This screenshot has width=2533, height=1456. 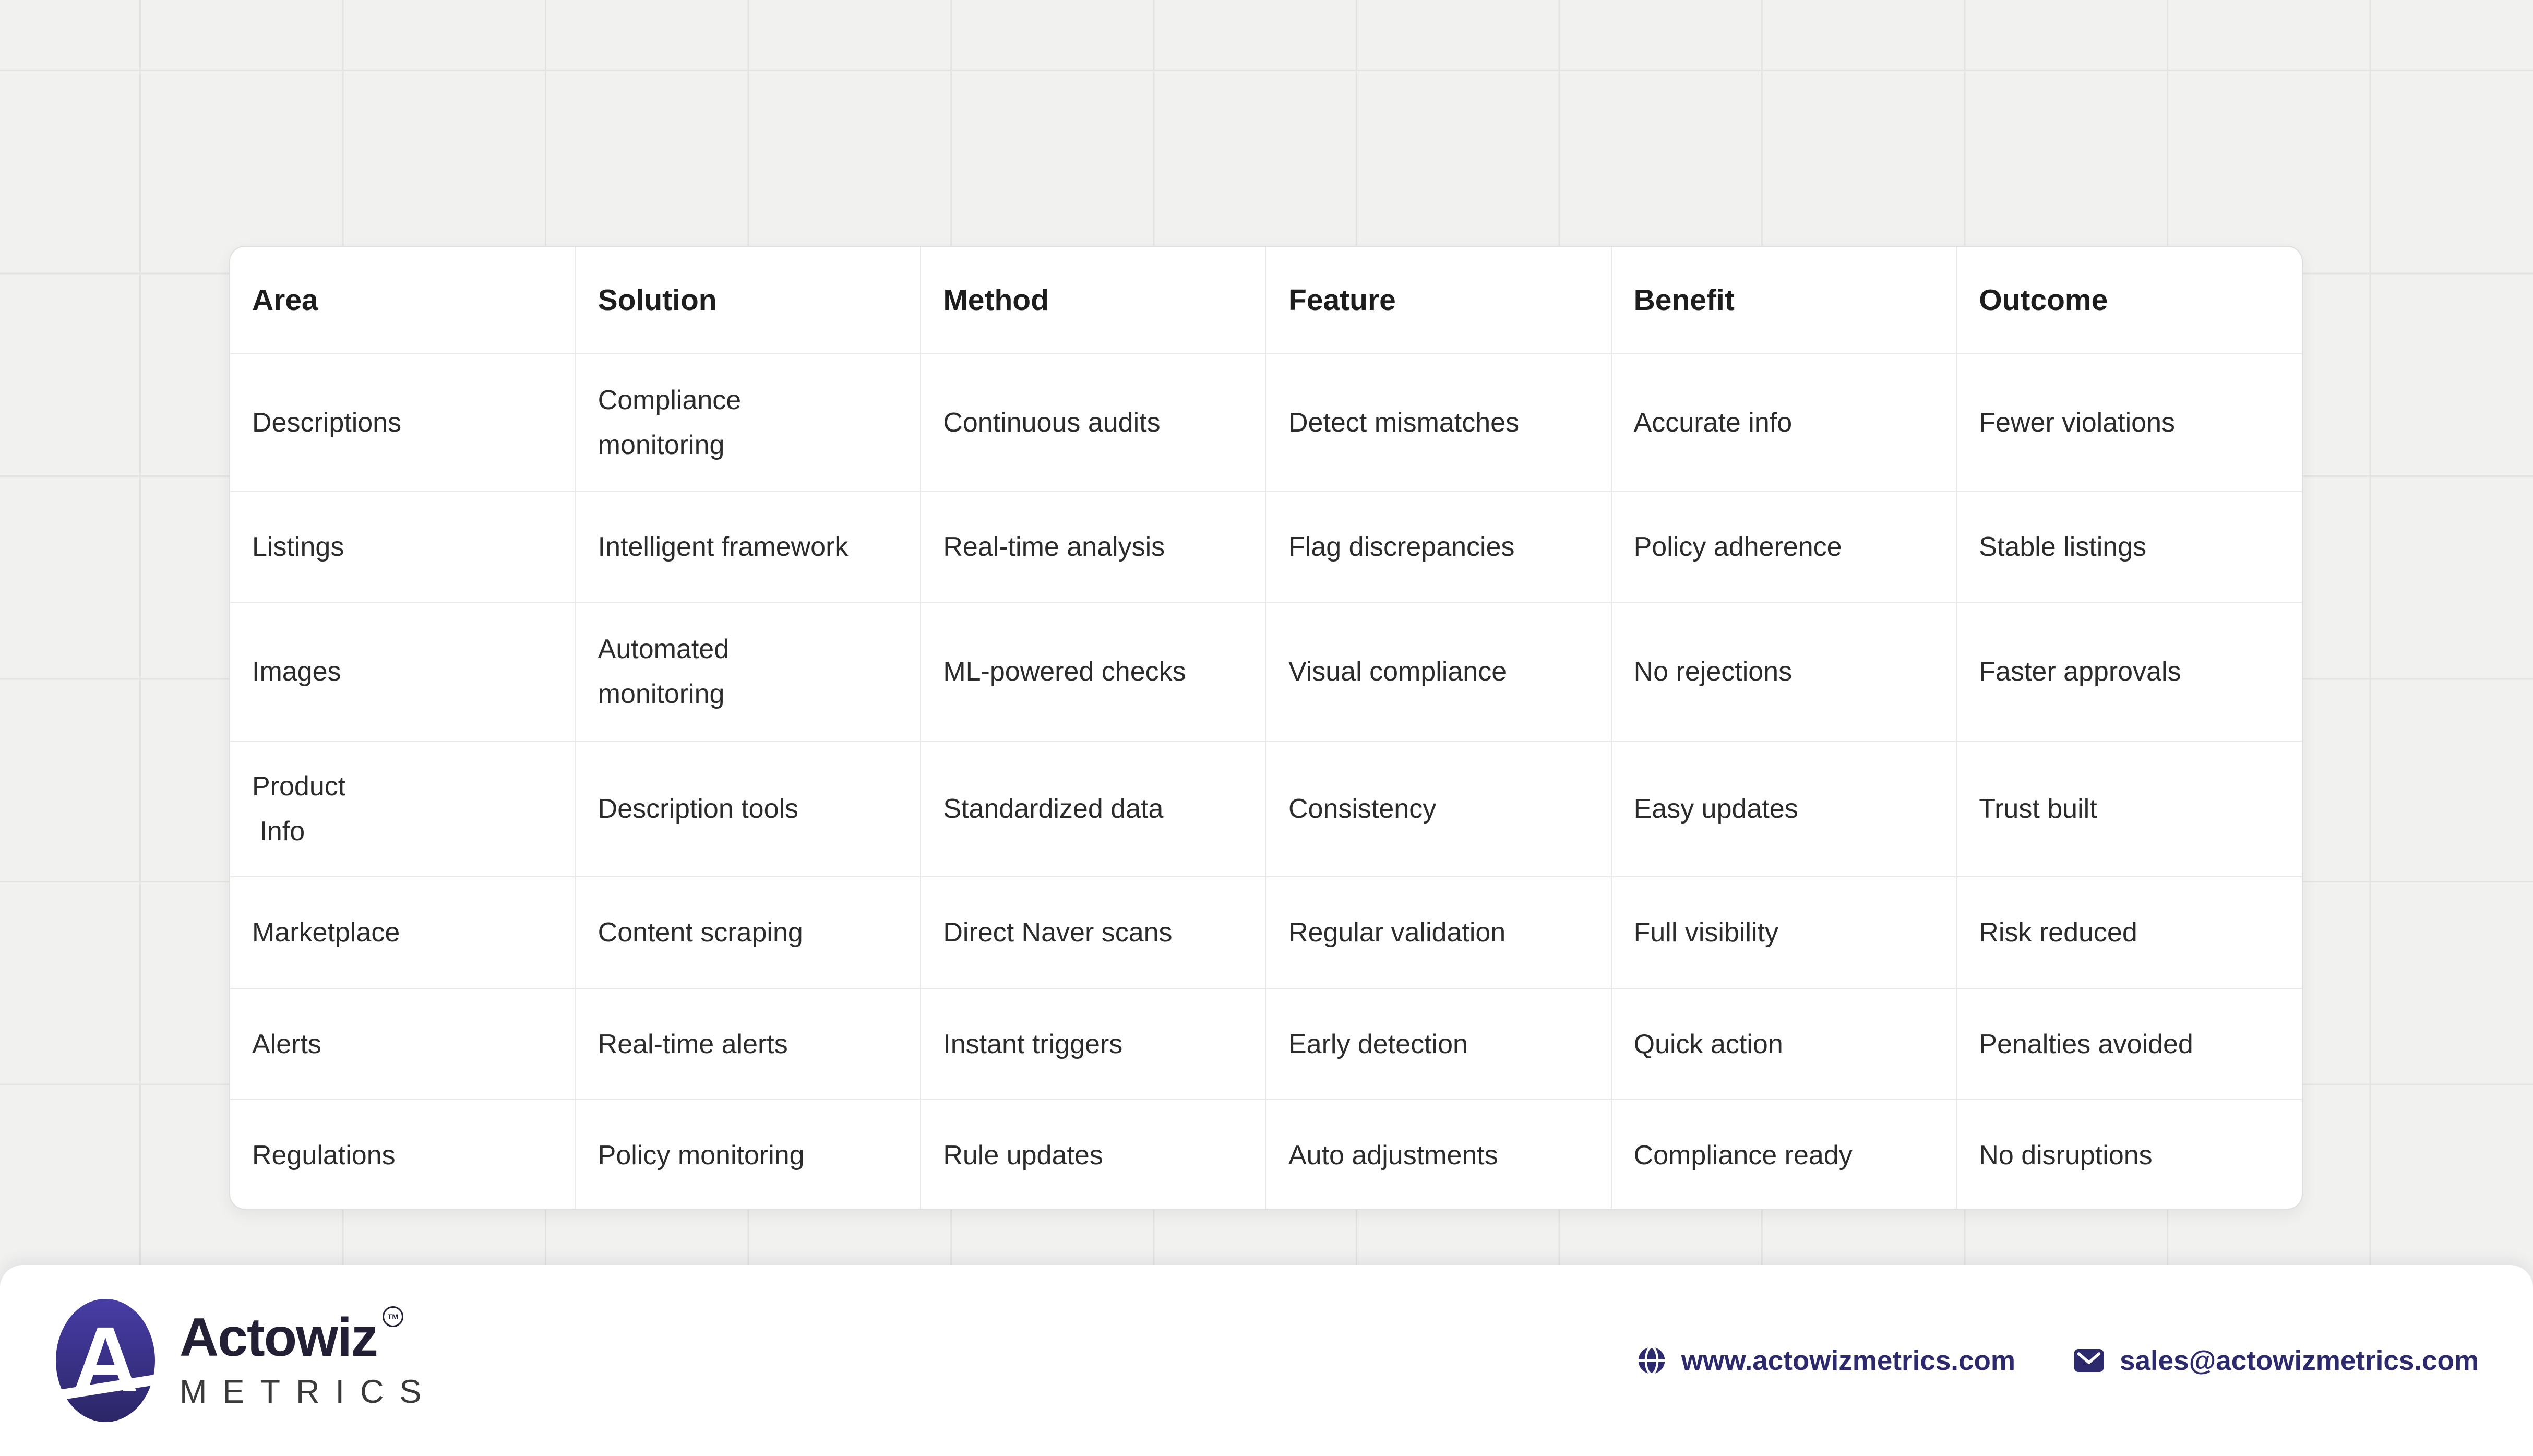 What do you see at coordinates (2089, 1360) in the screenshot?
I see `mail-icon` at bounding box center [2089, 1360].